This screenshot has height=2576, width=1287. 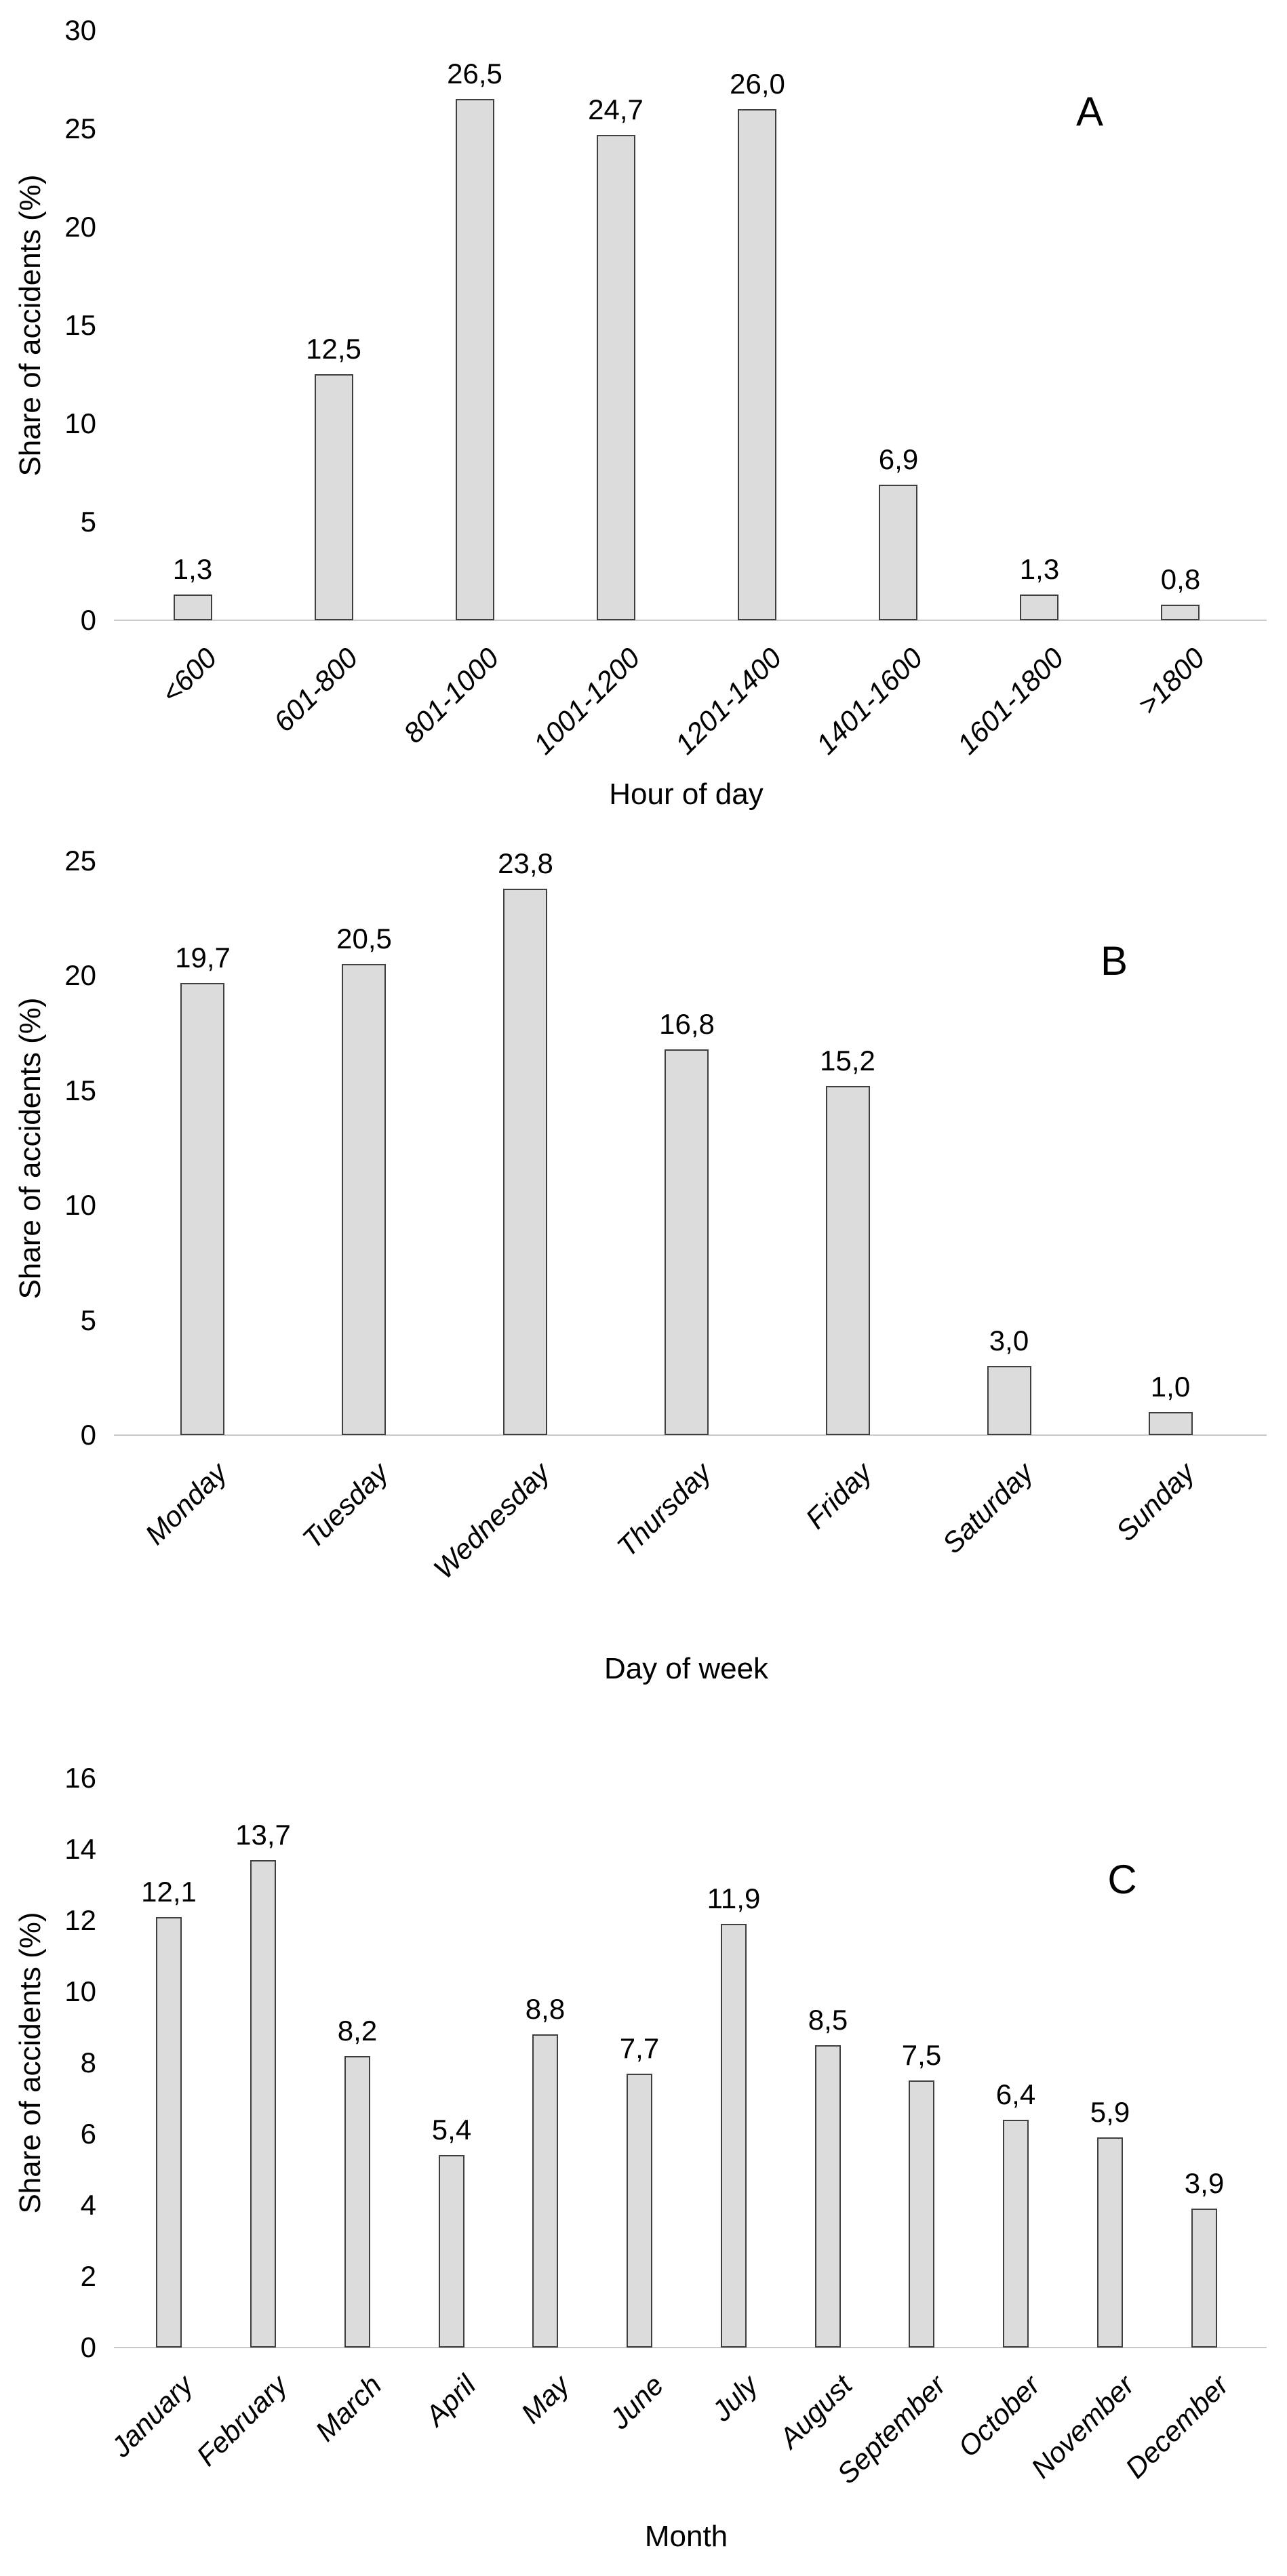 What do you see at coordinates (333, 349) in the screenshot?
I see `bar-value-label: 12,5` at bounding box center [333, 349].